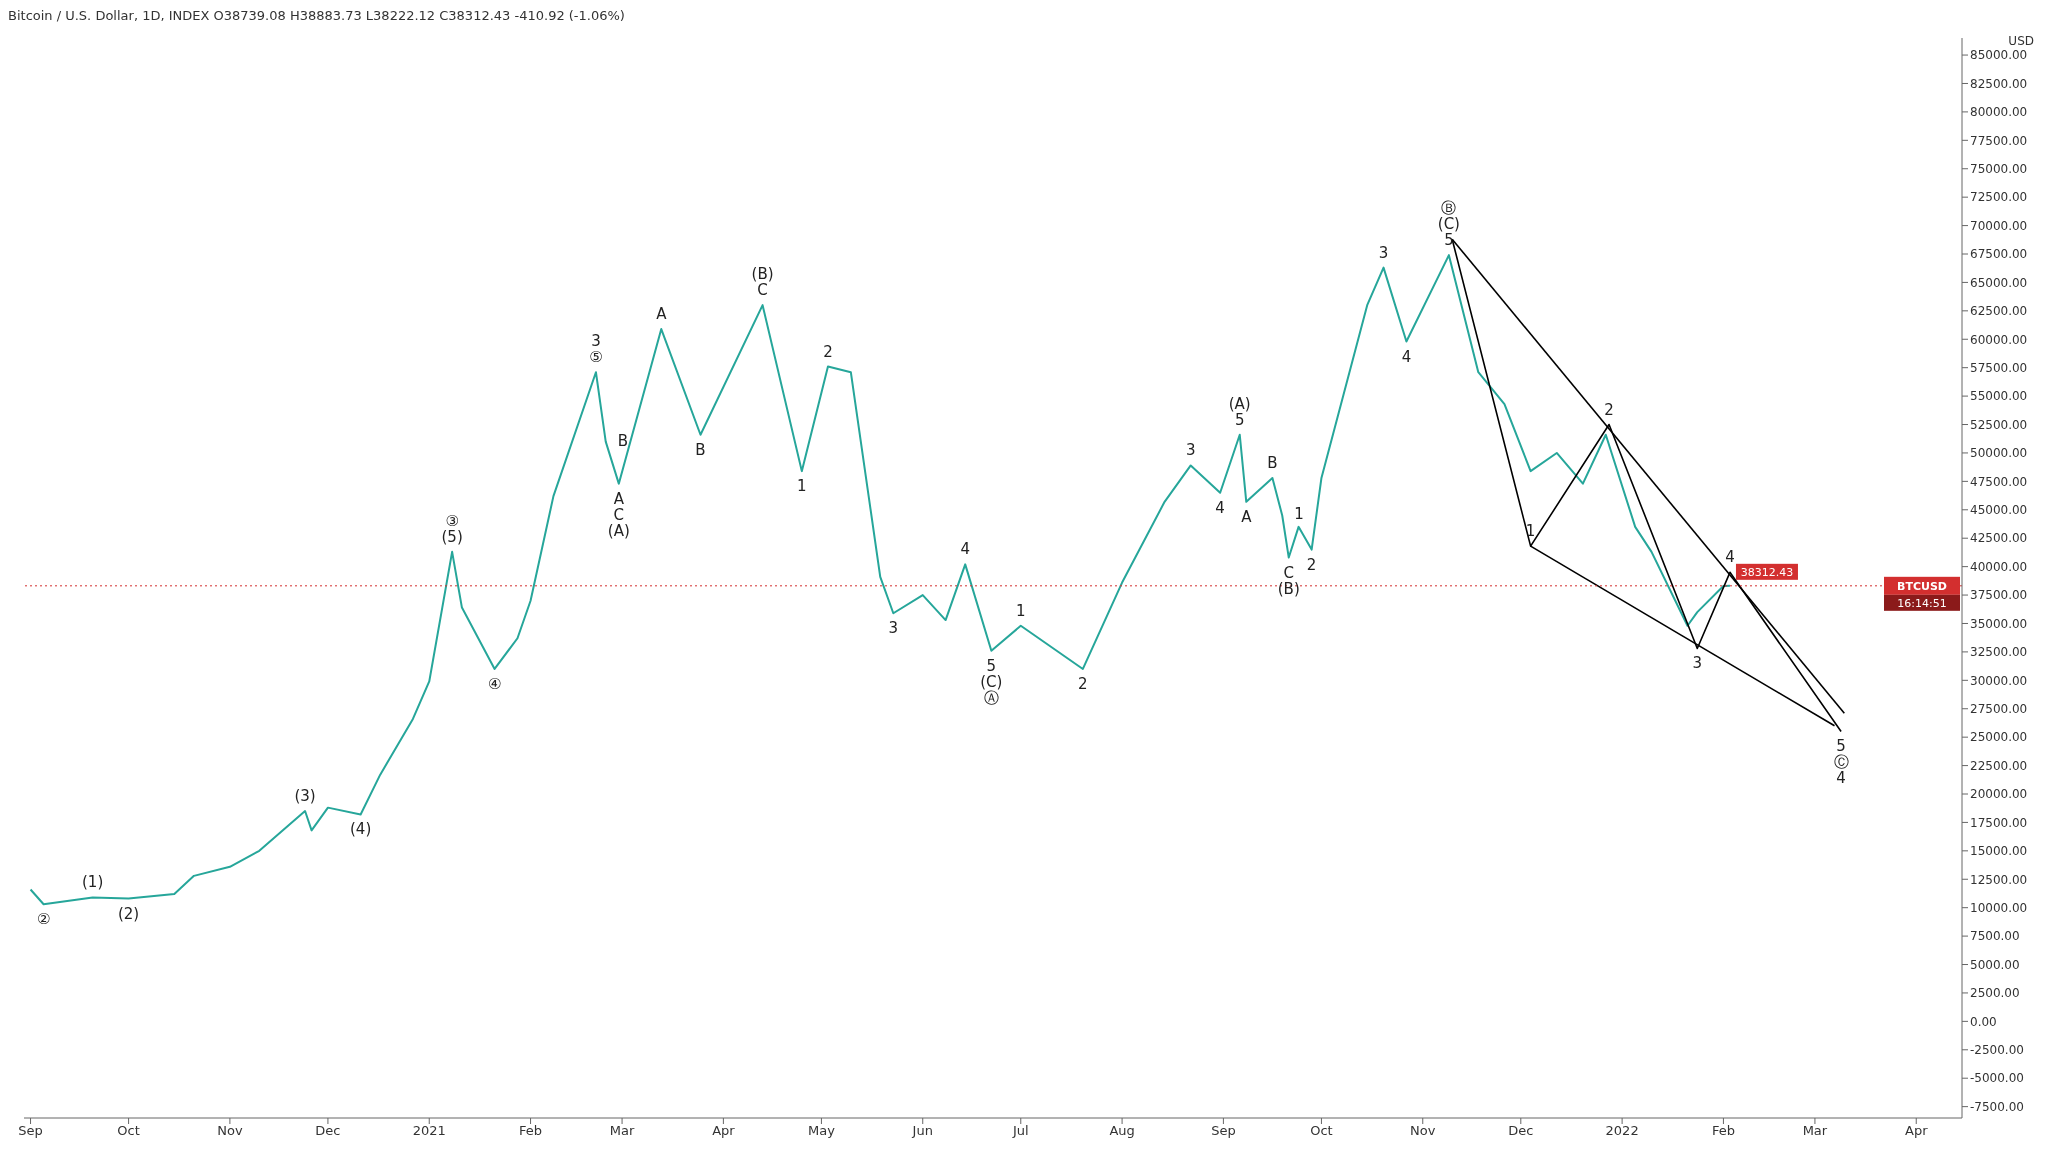 The width and height of the screenshot is (2066, 1164). Describe the element at coordinates (1995, 964) in the screenshot. I see `y-tick-label: 5000.00` at that location.